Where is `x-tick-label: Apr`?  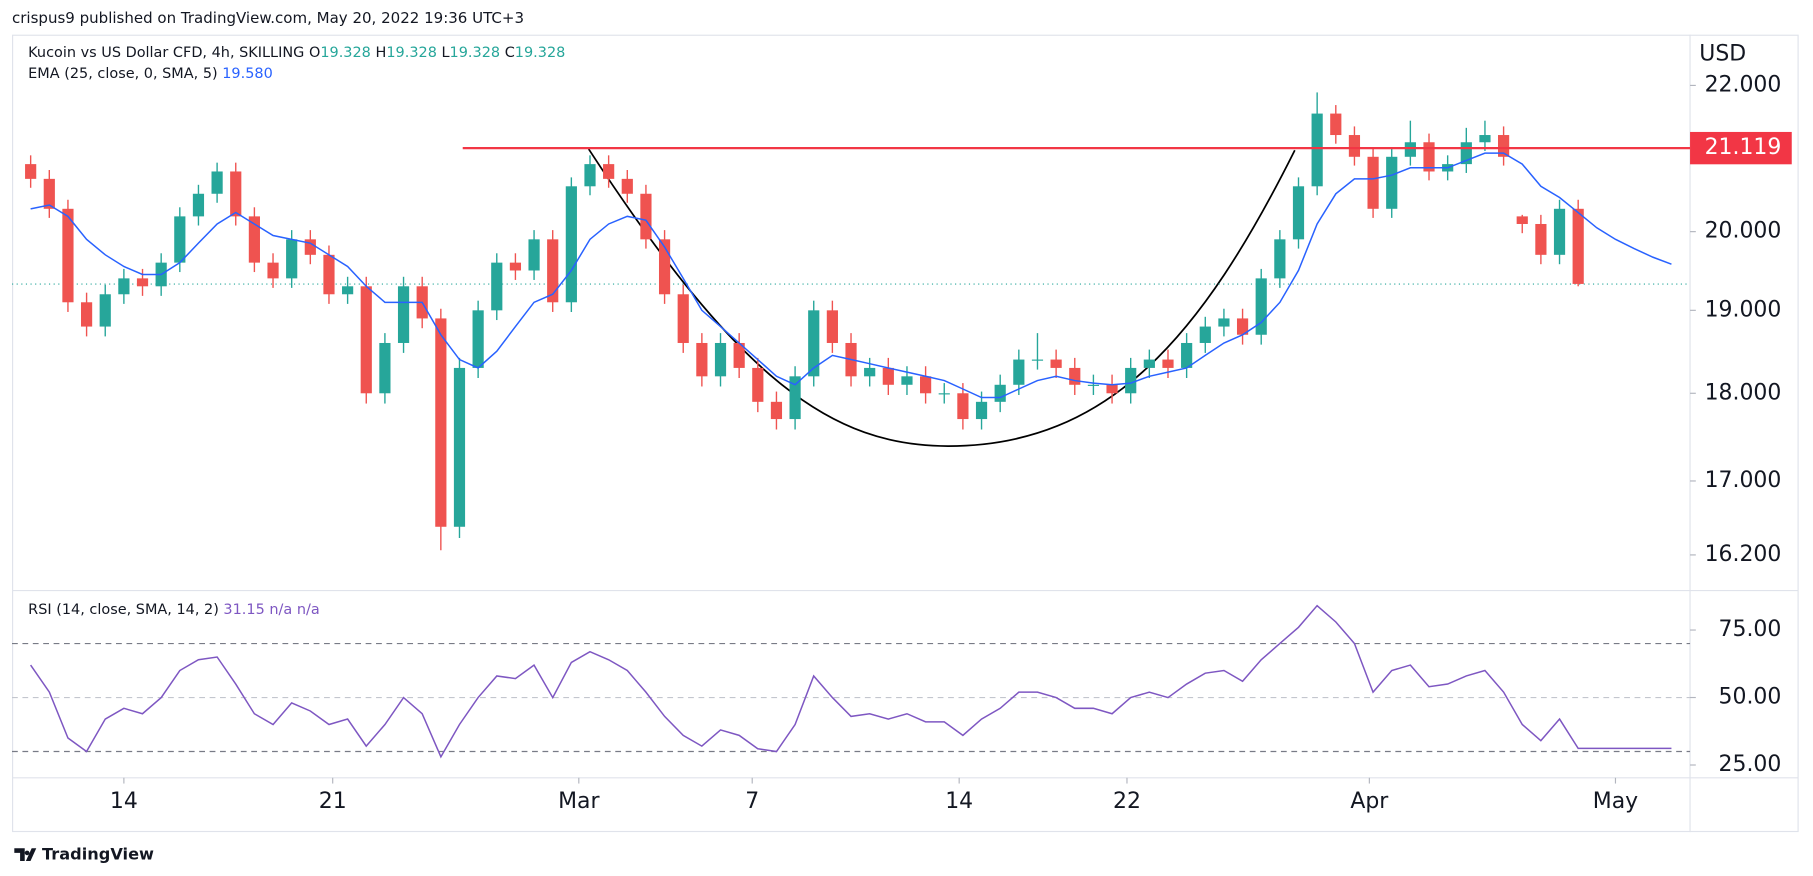
x-tick-label: Apr is located at coordinates (1369, 801).